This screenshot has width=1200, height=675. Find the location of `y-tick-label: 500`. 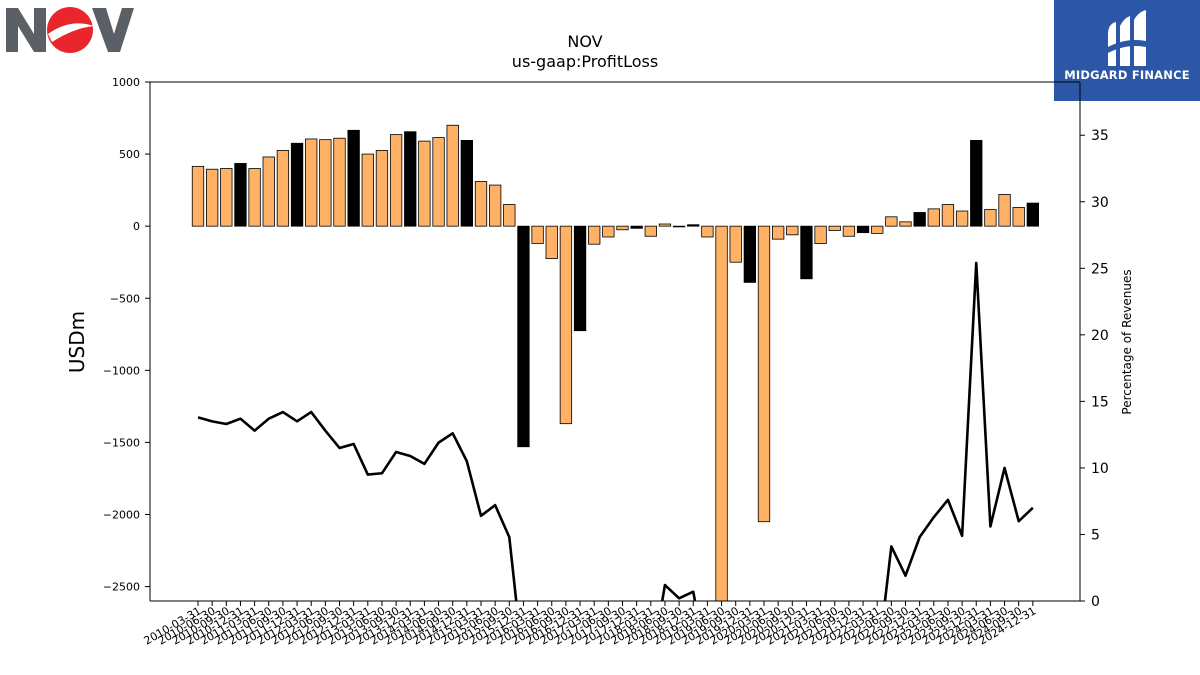

y-tick-label: 500 is located at coordinates (129, 154).